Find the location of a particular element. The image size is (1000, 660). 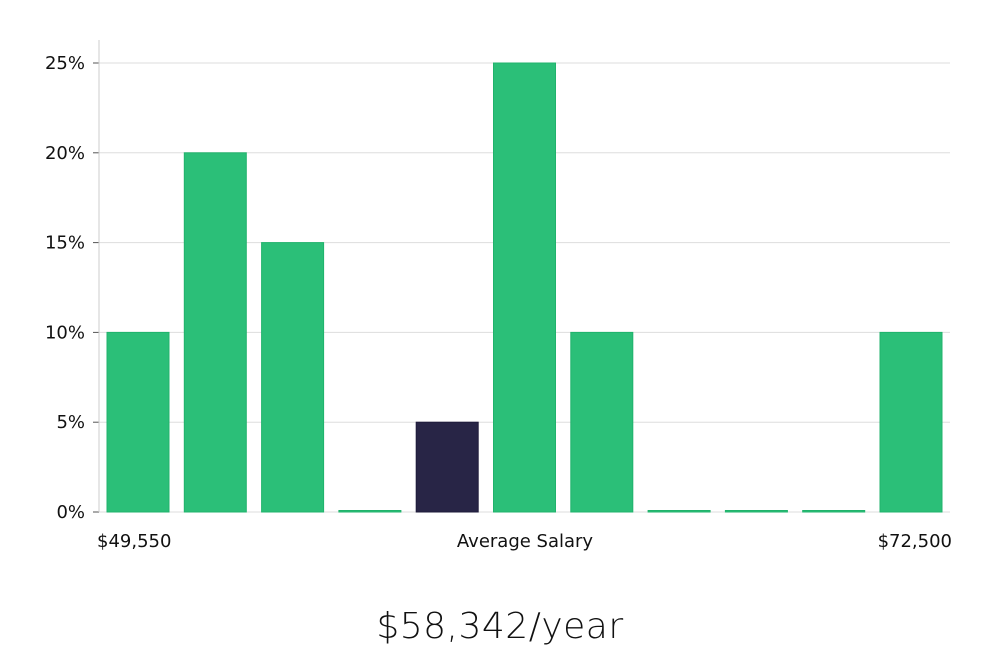

y-axis-ticks: 0% 5% 10% 15% 20% 25% is located at coordinates (72, 288).